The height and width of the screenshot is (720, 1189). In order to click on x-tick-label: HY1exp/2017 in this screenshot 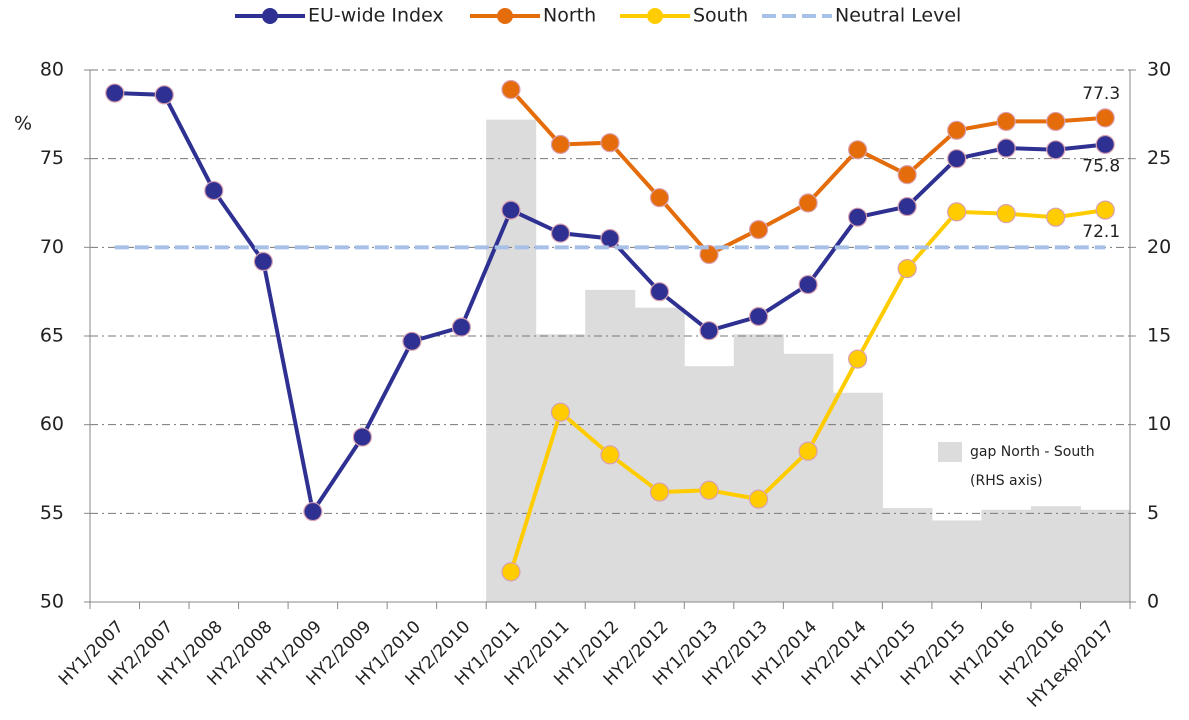, I will do `click(1071, 664)`.